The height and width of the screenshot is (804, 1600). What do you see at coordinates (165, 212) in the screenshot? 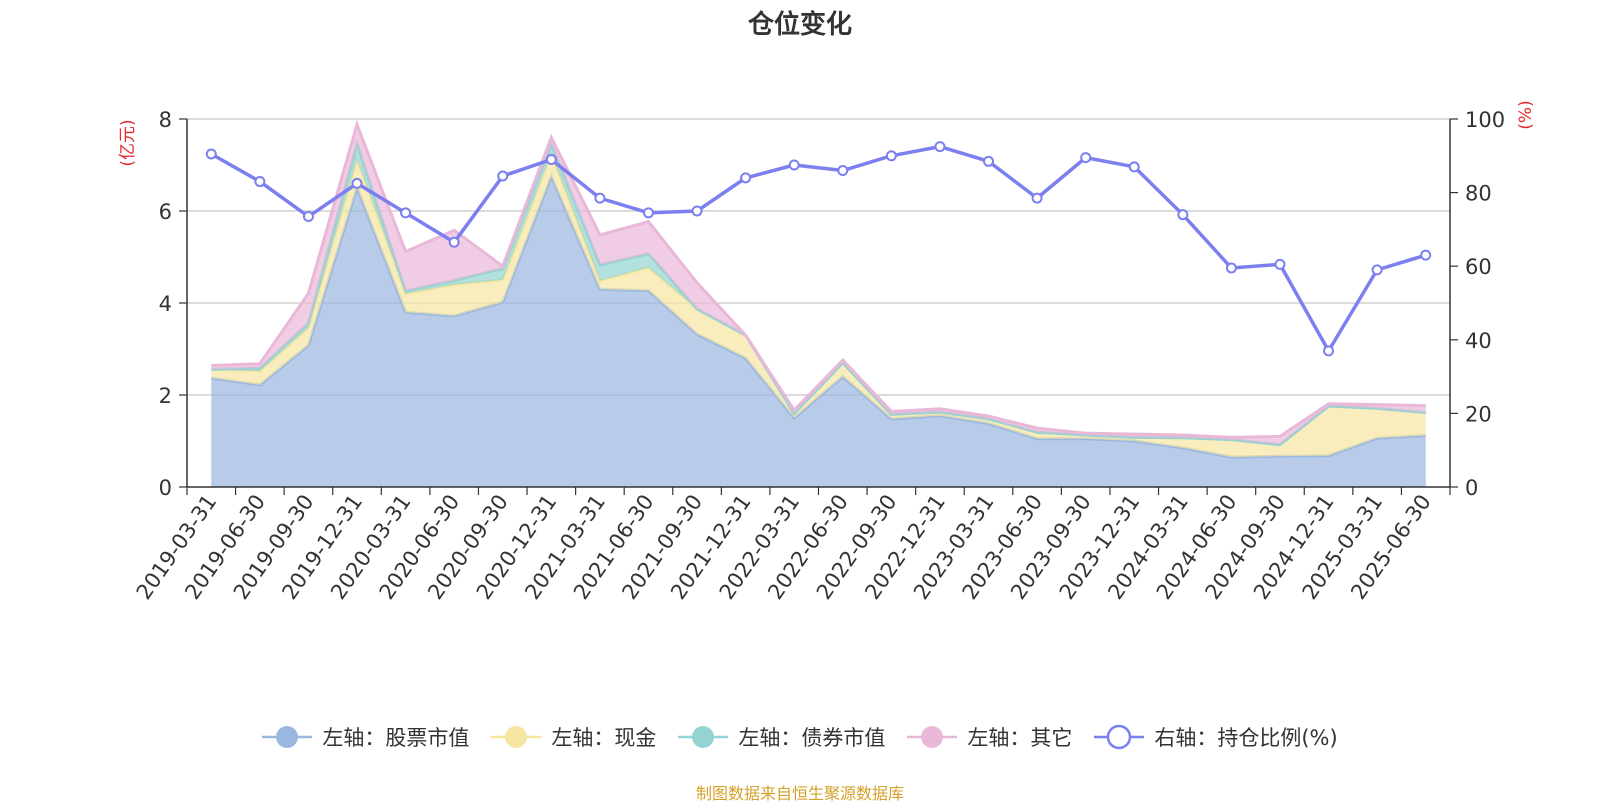
I see `left-tick-label: 6` at bounding box center [165, 212].